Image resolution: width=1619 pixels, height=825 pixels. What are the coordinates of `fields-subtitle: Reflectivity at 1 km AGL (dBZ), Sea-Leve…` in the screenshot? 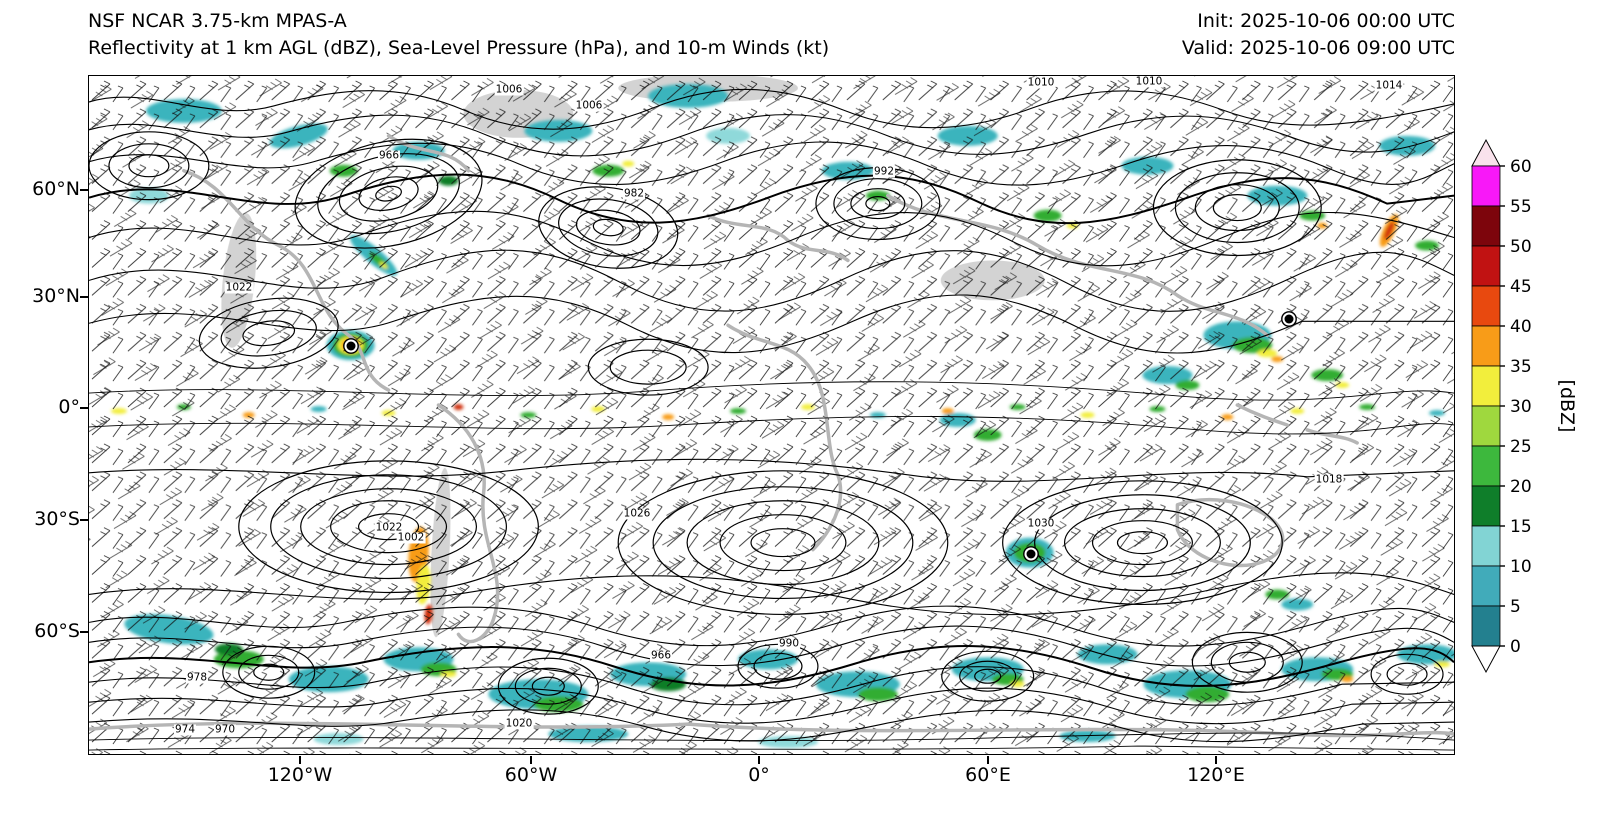 It's located at (459, 48).